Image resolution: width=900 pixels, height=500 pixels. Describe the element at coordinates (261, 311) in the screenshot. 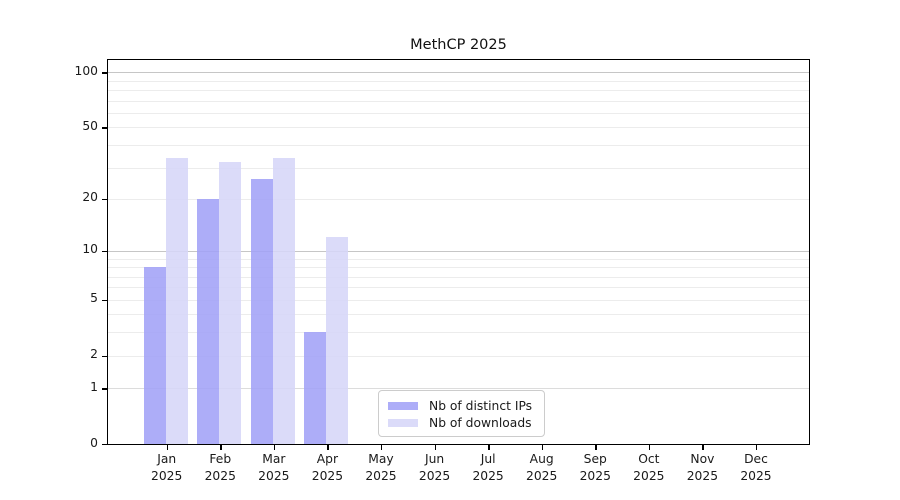

I see `bar-distinct-ips-mar` at that location.